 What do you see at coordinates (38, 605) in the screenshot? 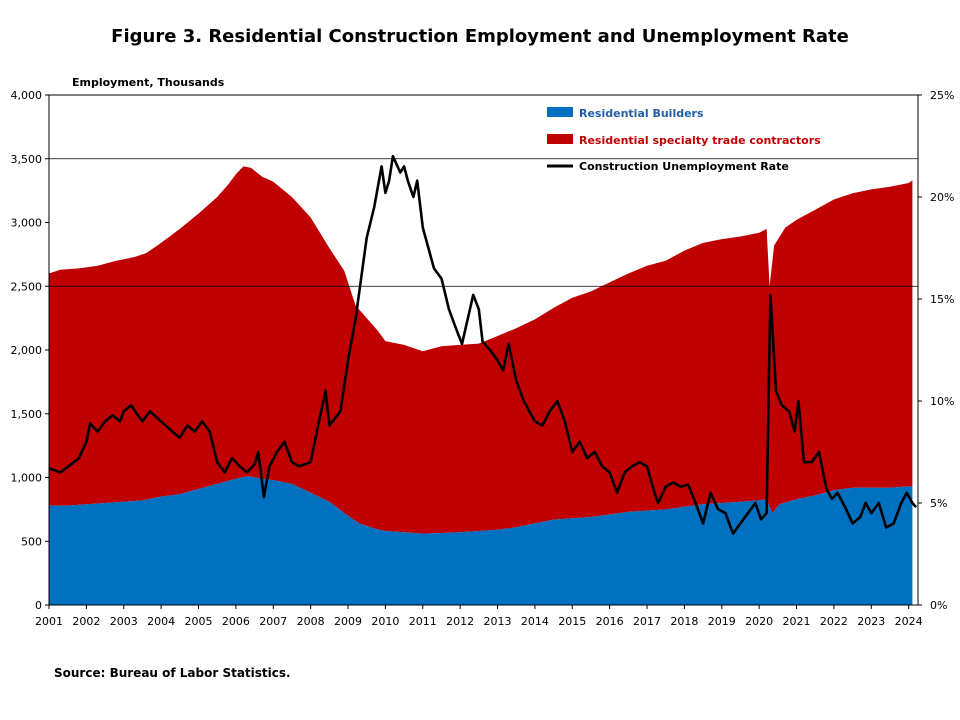
I see `y-left-tick-label: 0` at bounding box center [38, 605].